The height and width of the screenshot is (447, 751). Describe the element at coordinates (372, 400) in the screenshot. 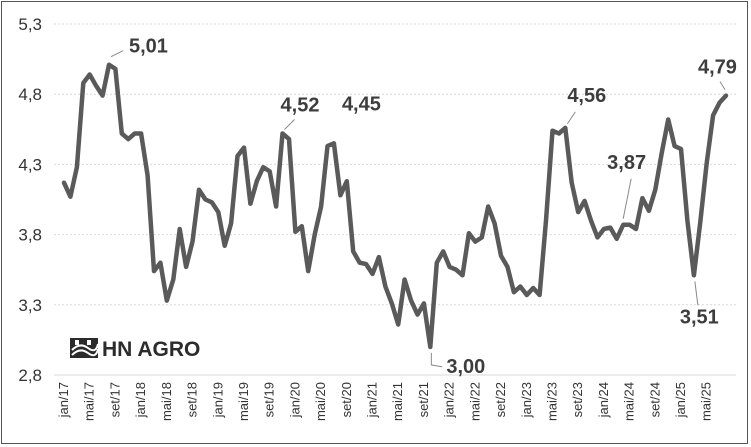

I see `x-tick-label: jan/21` at that location.